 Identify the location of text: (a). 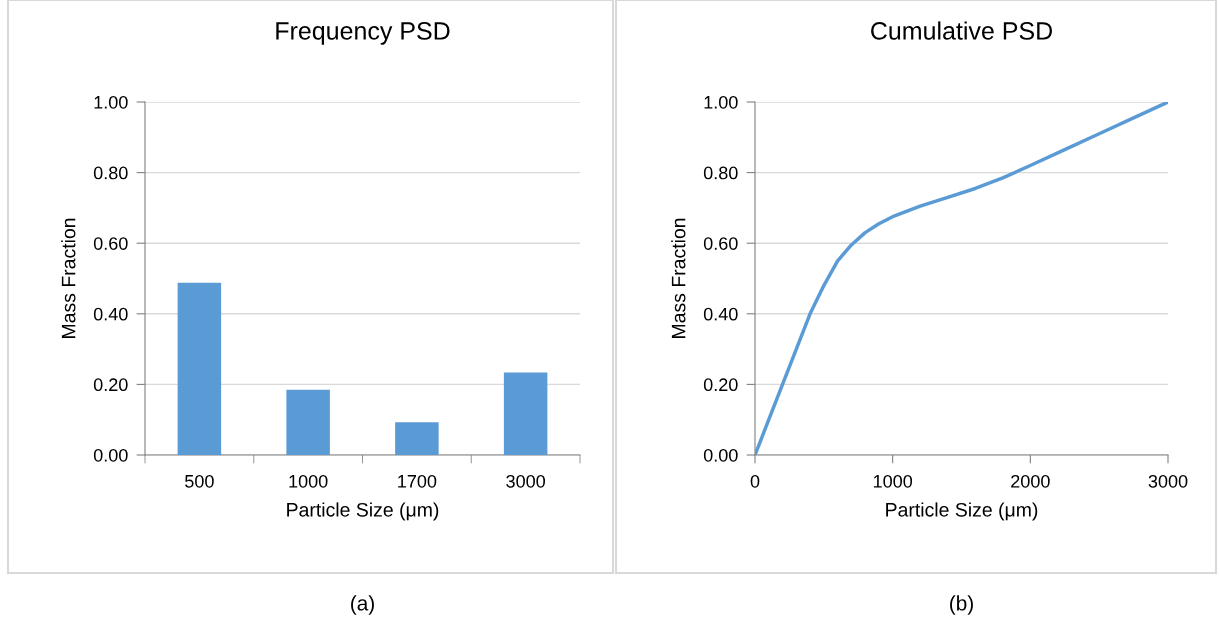
(362, 605).